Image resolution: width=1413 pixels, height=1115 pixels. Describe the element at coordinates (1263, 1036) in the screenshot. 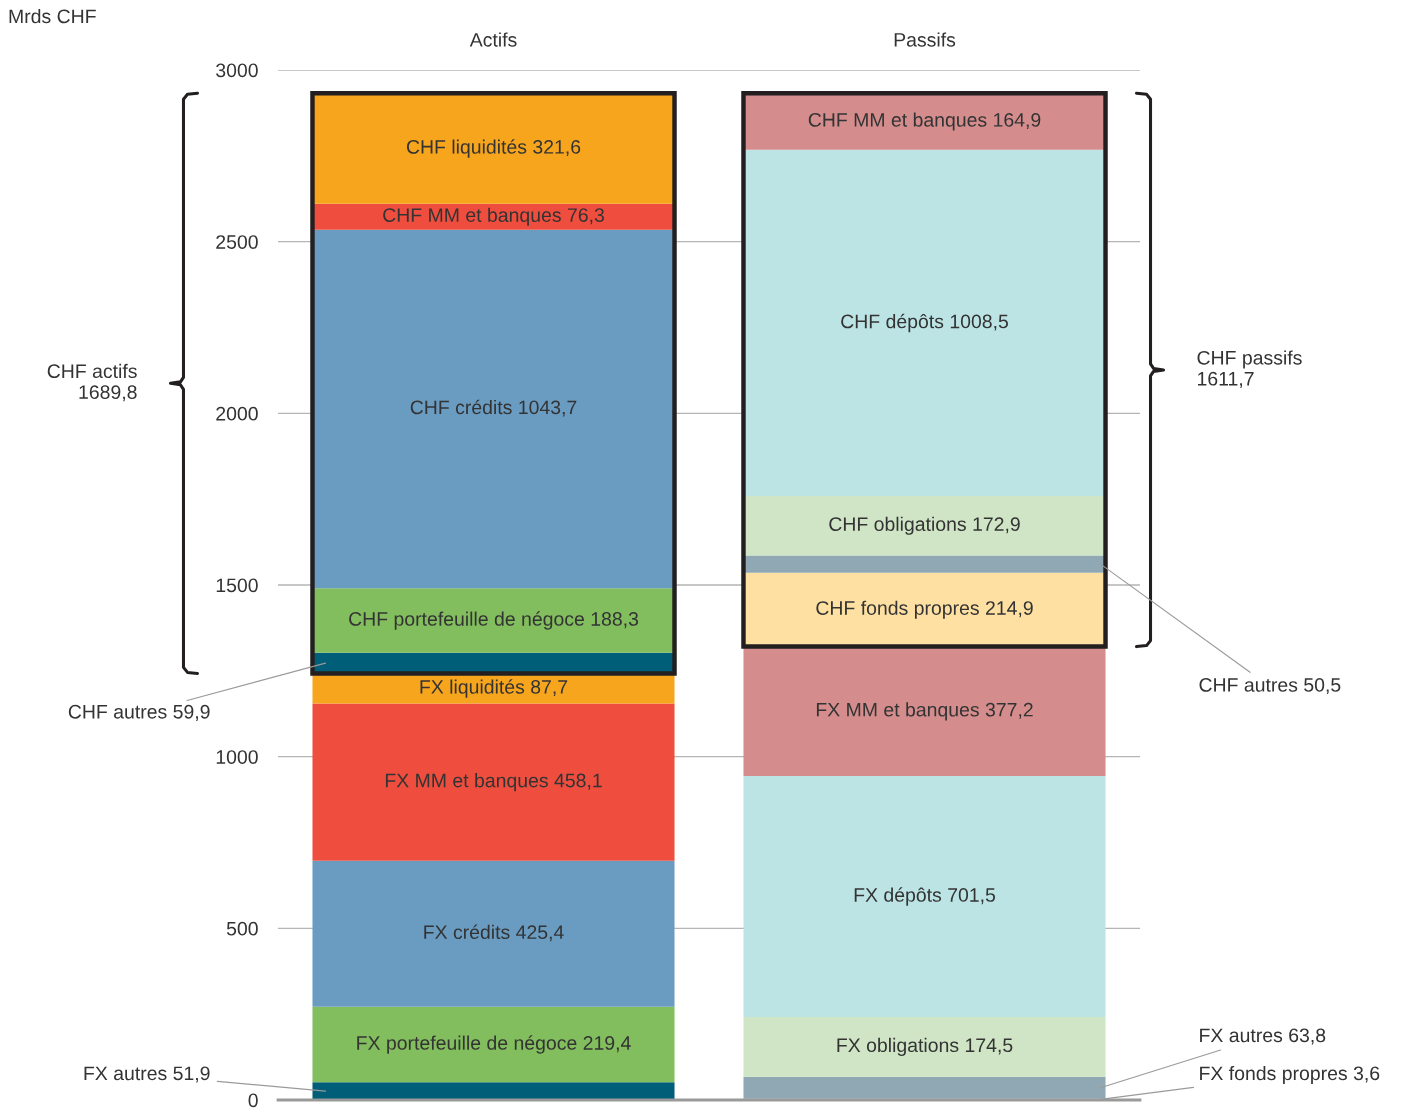

I see `data-label: FX autres 63,8` at that location.